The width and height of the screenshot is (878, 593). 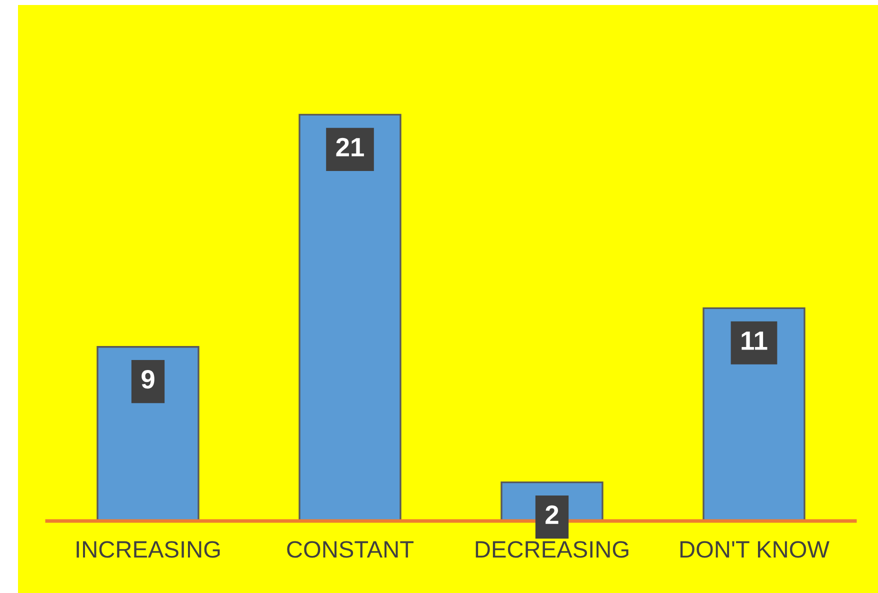 What do you see at coordinates (148, 549) in the screenshot?
I see `x-tick-label: INCREASING` at bounding box center [148, 549].